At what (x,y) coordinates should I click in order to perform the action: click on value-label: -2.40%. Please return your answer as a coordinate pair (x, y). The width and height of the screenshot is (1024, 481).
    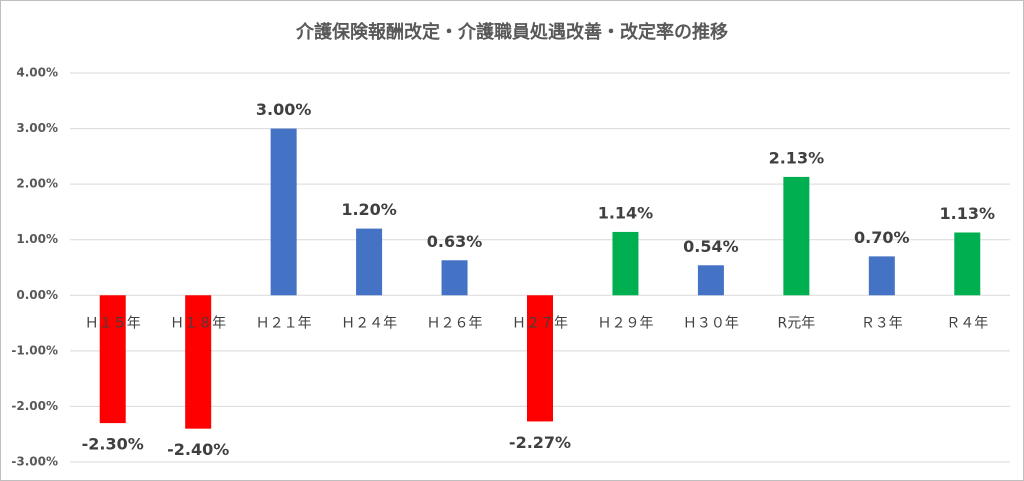
    Looking at the image, I should click on (198, 449).